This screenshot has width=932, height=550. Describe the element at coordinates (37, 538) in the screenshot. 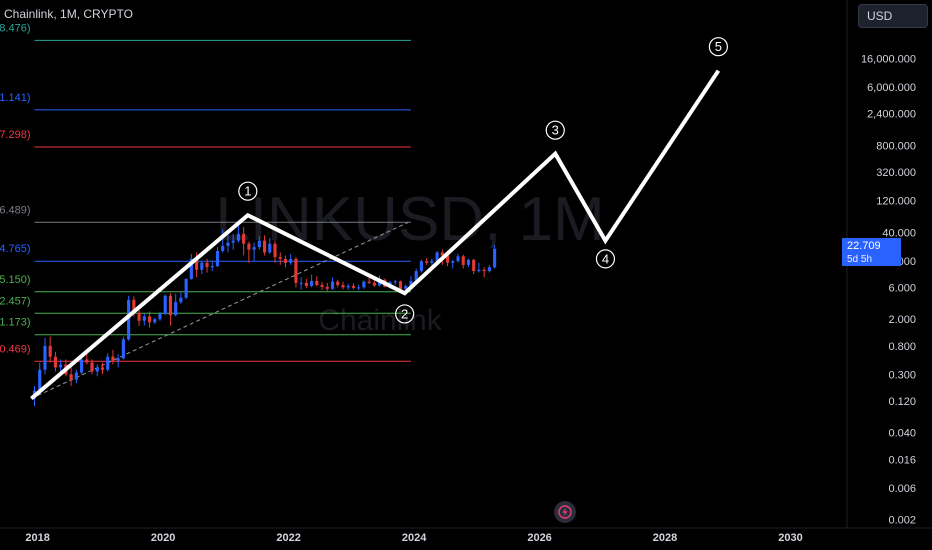

I see `time-tick-label: 2018` at that location.